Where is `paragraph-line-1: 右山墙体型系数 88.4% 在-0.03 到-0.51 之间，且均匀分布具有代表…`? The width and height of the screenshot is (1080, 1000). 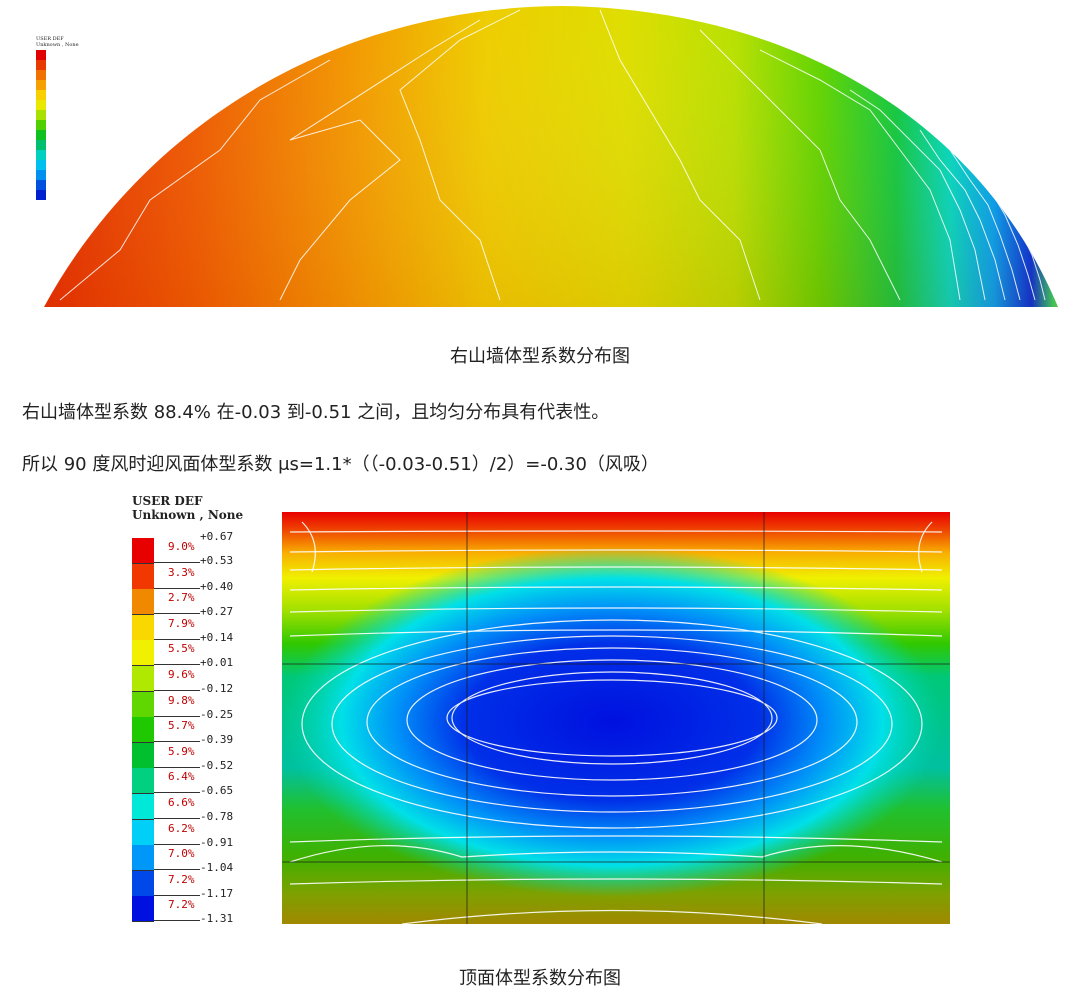 paragraph-line-1: 右山墙体型系数 88.4% 在-0.03 到-0.51 之间，且均匀分布具有代表… is located at coordinates (316, 412).